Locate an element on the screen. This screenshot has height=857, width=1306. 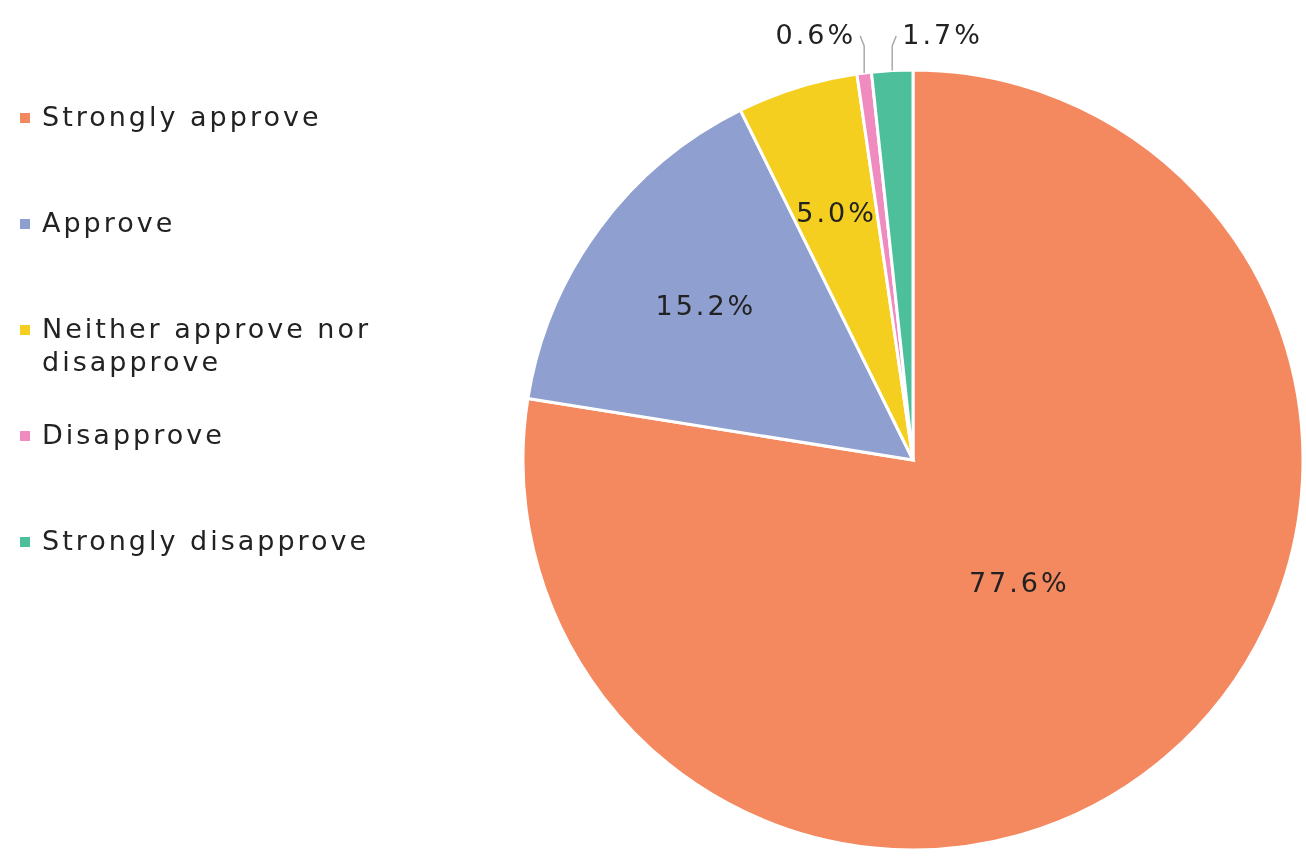
legend-label: Neither approve nor disapprove is located at coordinates (207, 344).